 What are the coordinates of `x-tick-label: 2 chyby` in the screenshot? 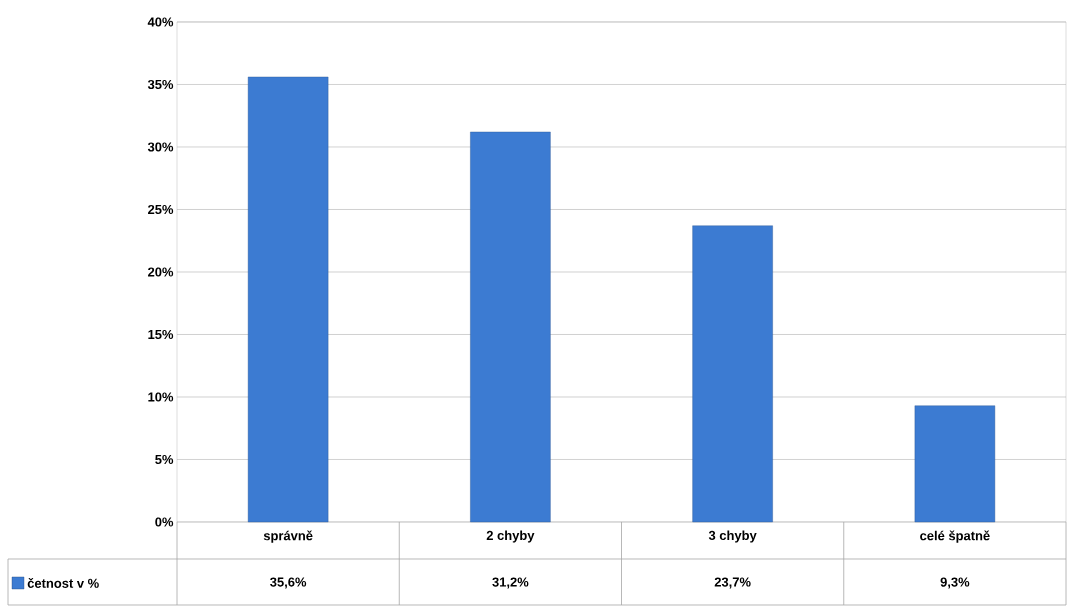 It's located at (510, 536).